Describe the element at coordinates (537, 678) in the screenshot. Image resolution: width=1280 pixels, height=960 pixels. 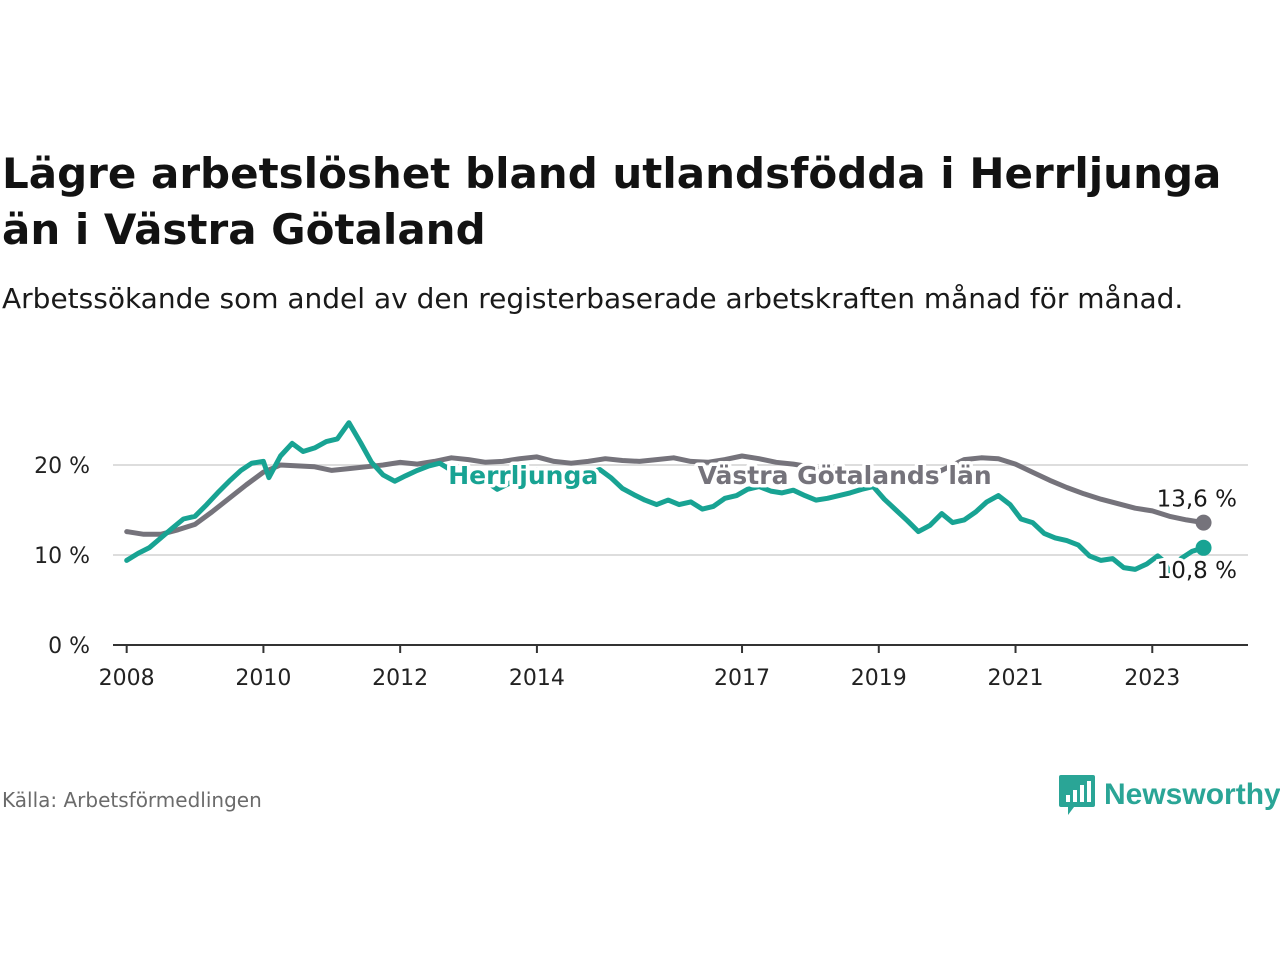
I see `x-tick-label: 2014` at that location.